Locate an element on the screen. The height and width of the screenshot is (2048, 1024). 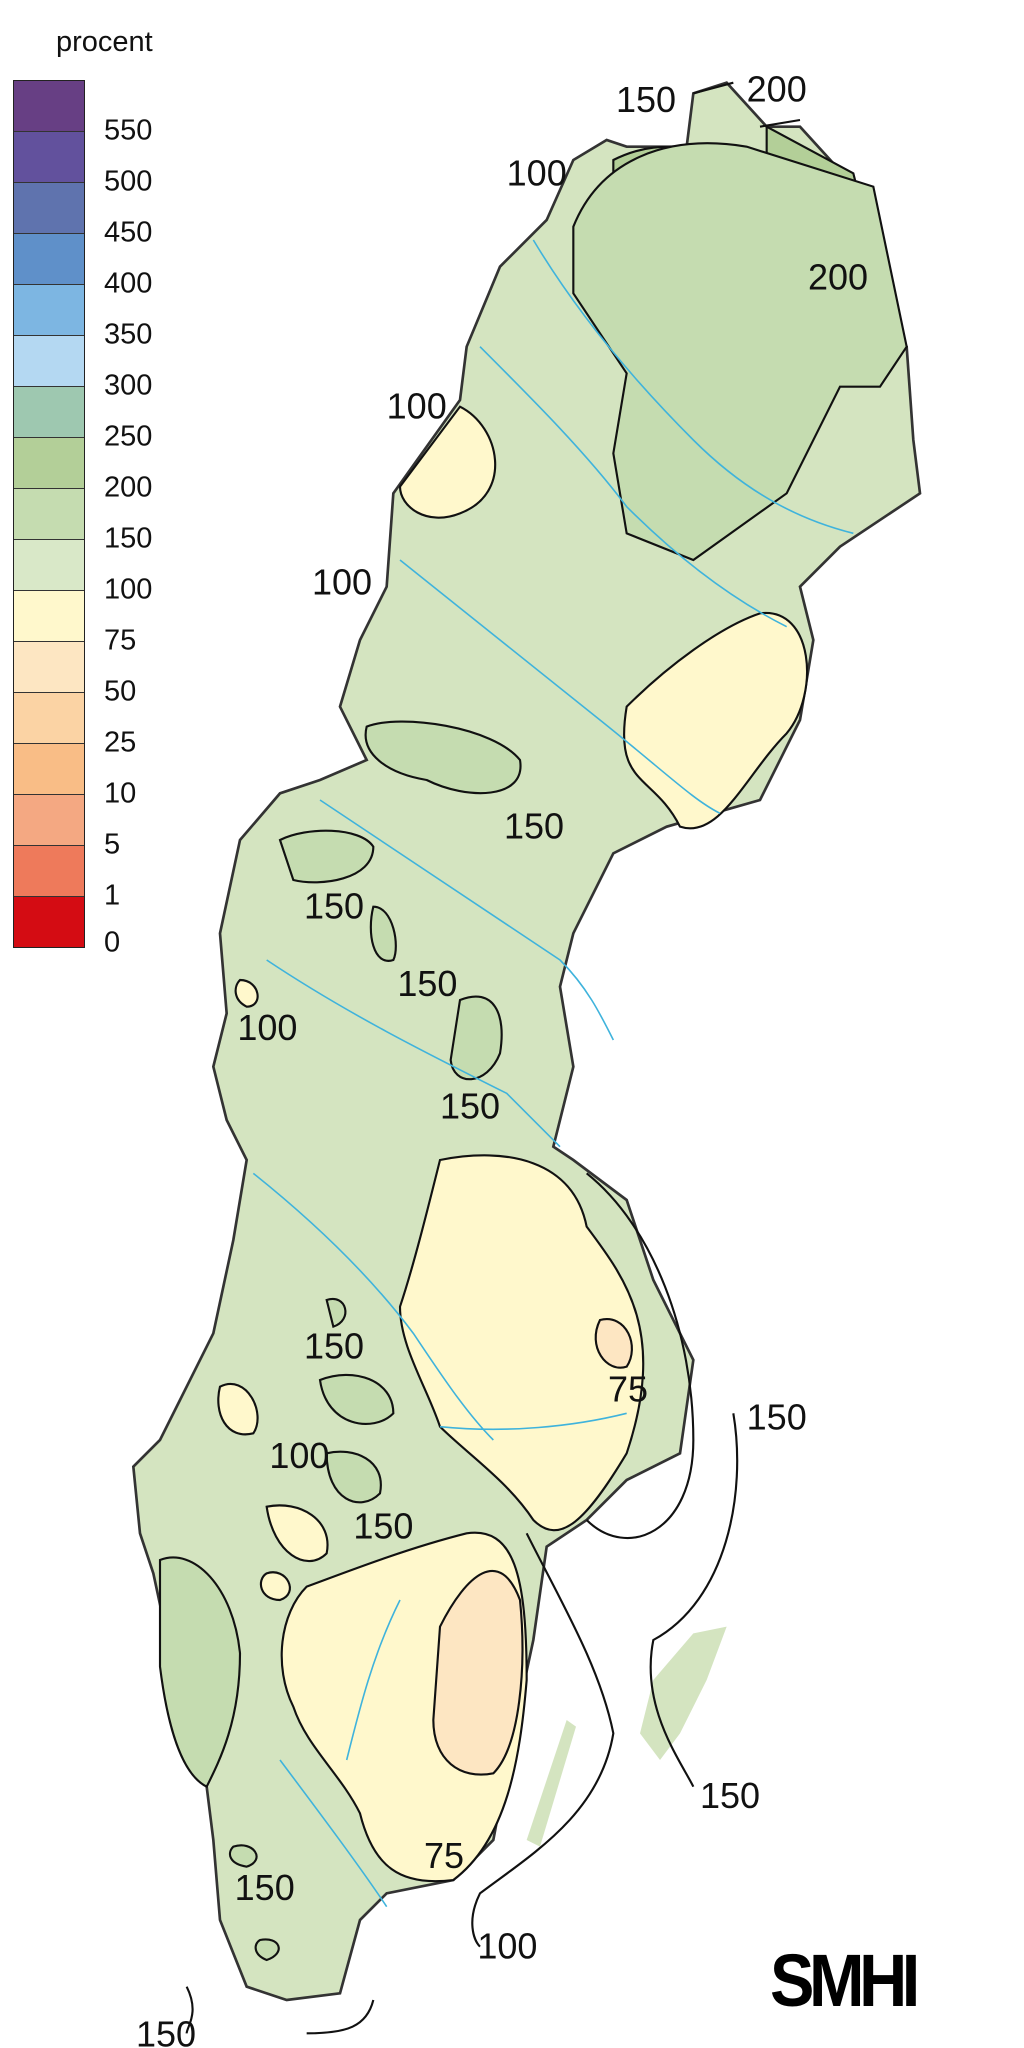
color-legend is located at coordinates (49, 514).